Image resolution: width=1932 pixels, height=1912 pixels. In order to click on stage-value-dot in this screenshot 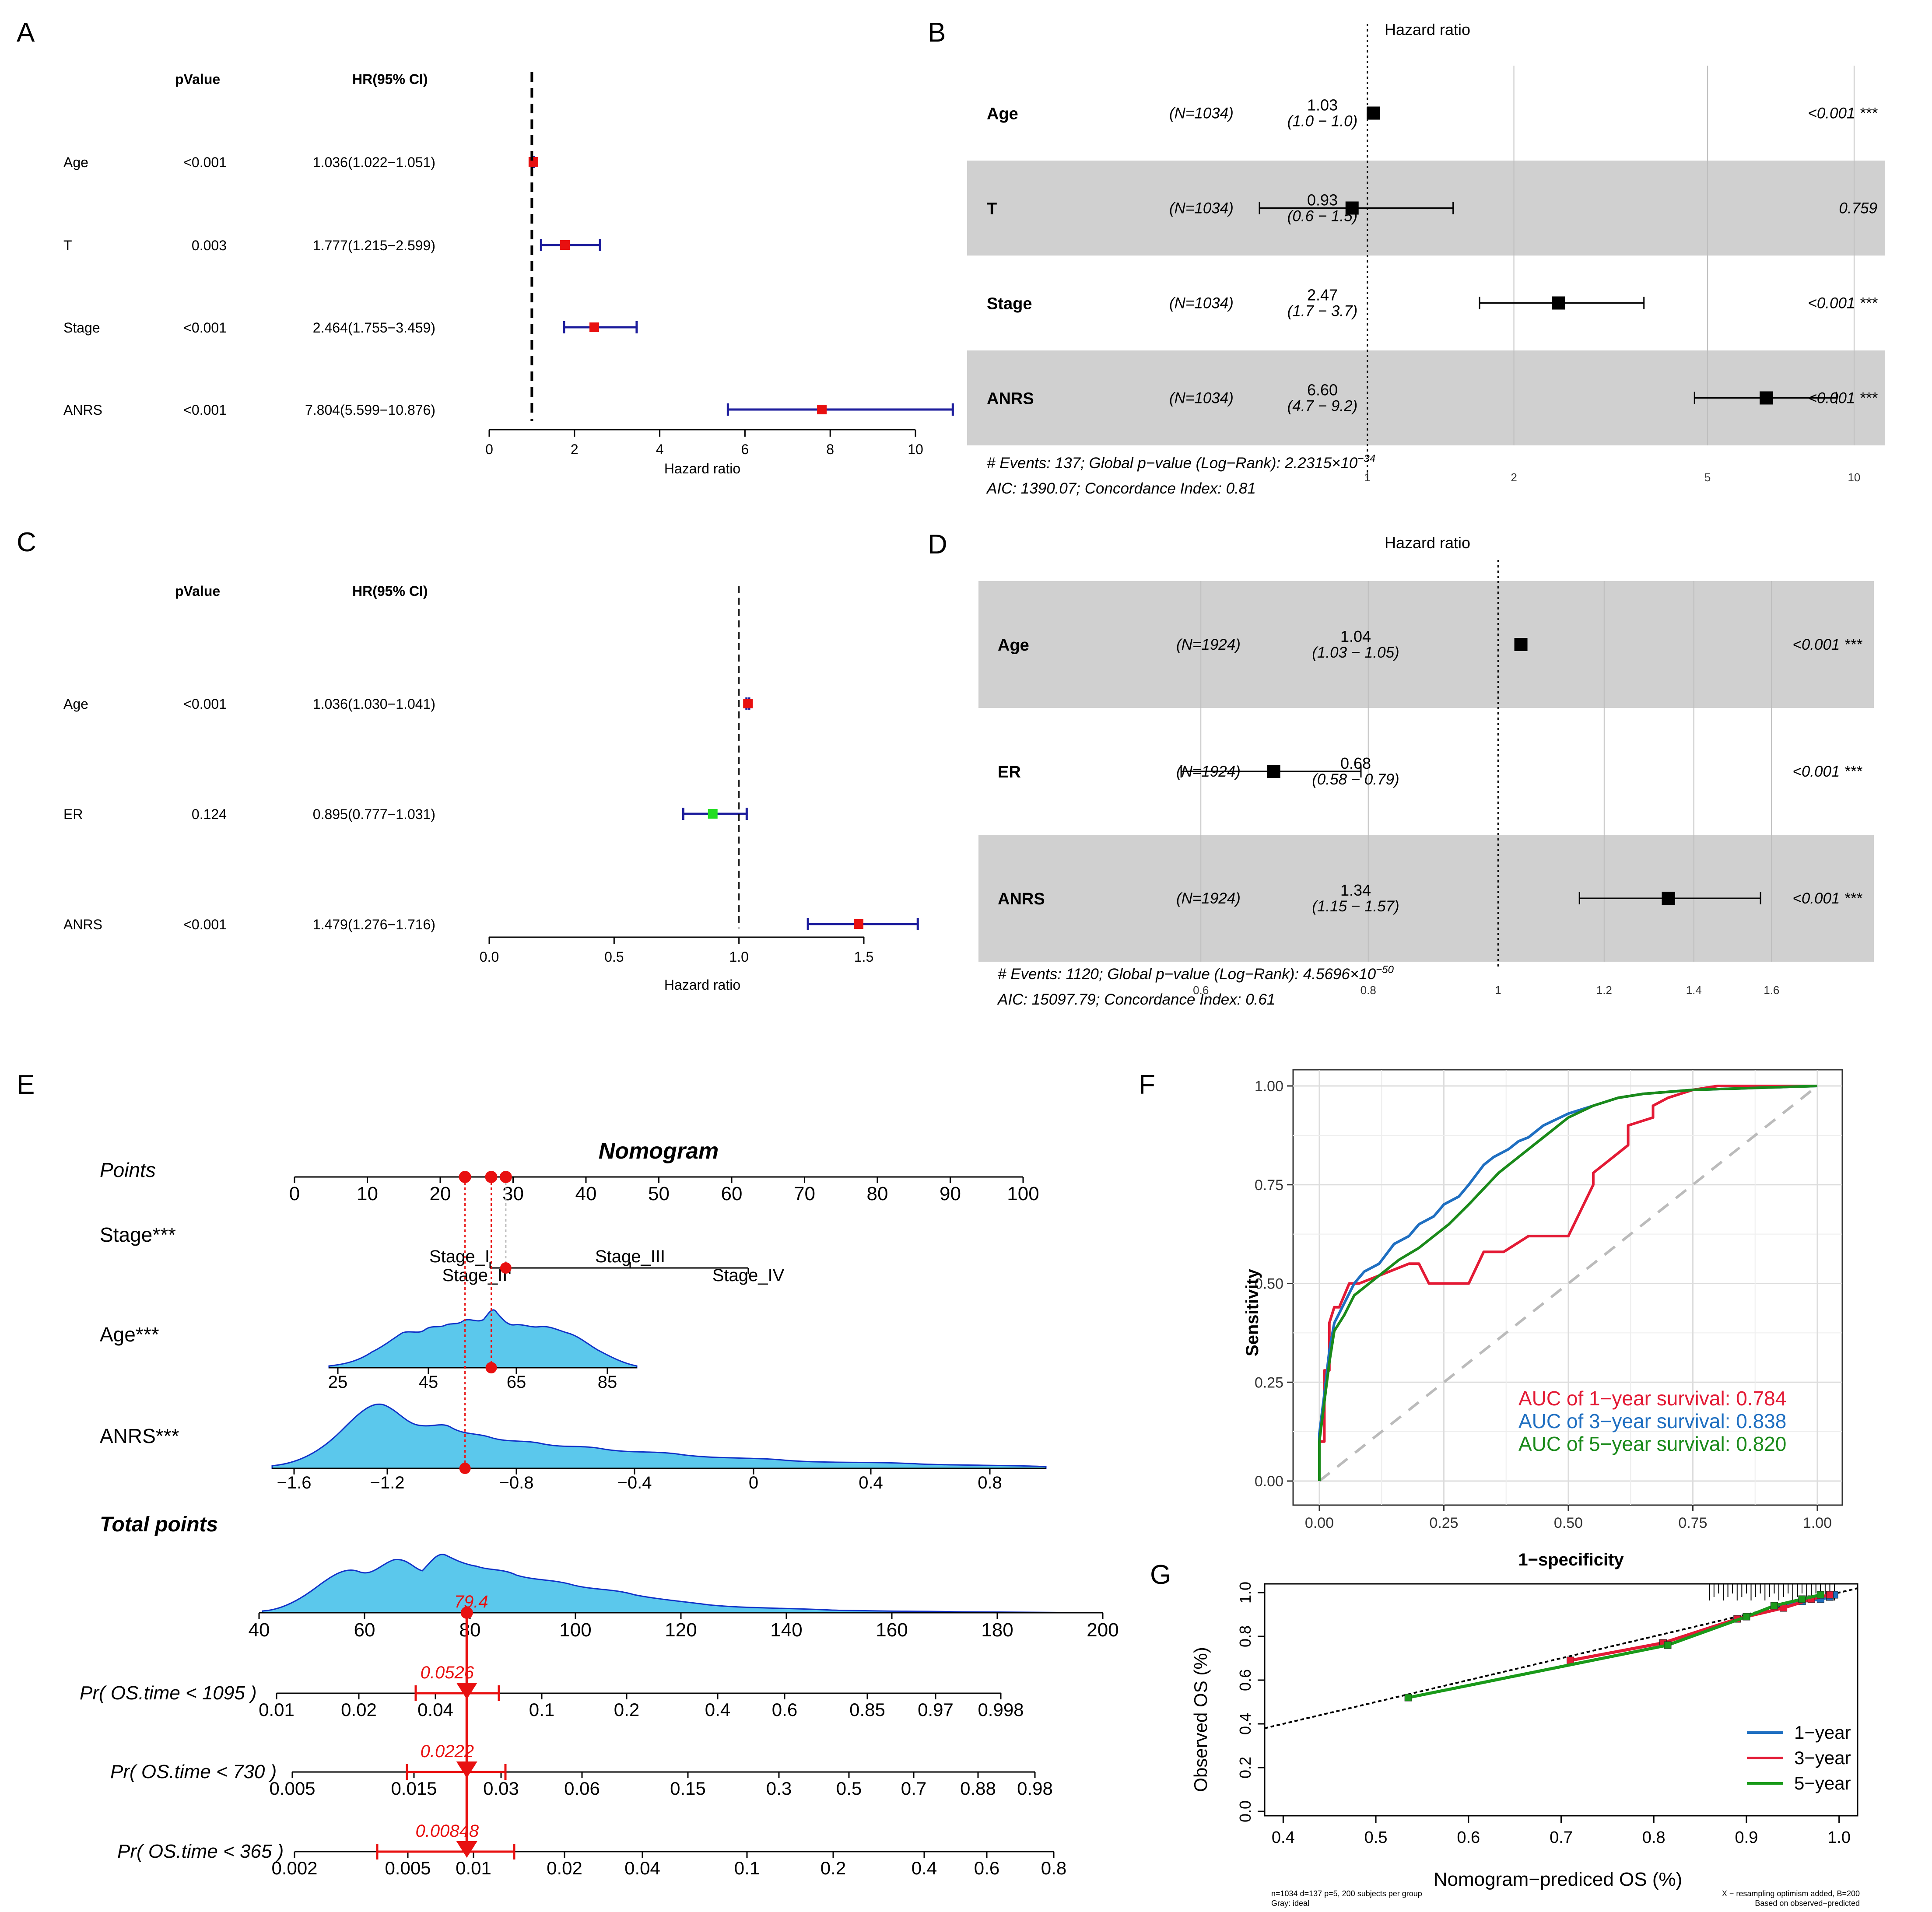, I will do `click(506, 1268)`.